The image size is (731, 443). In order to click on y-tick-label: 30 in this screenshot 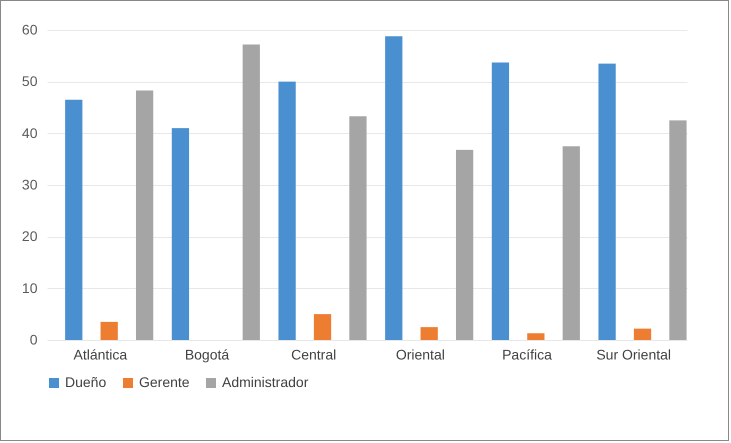, I will do `click(30, 184)`.